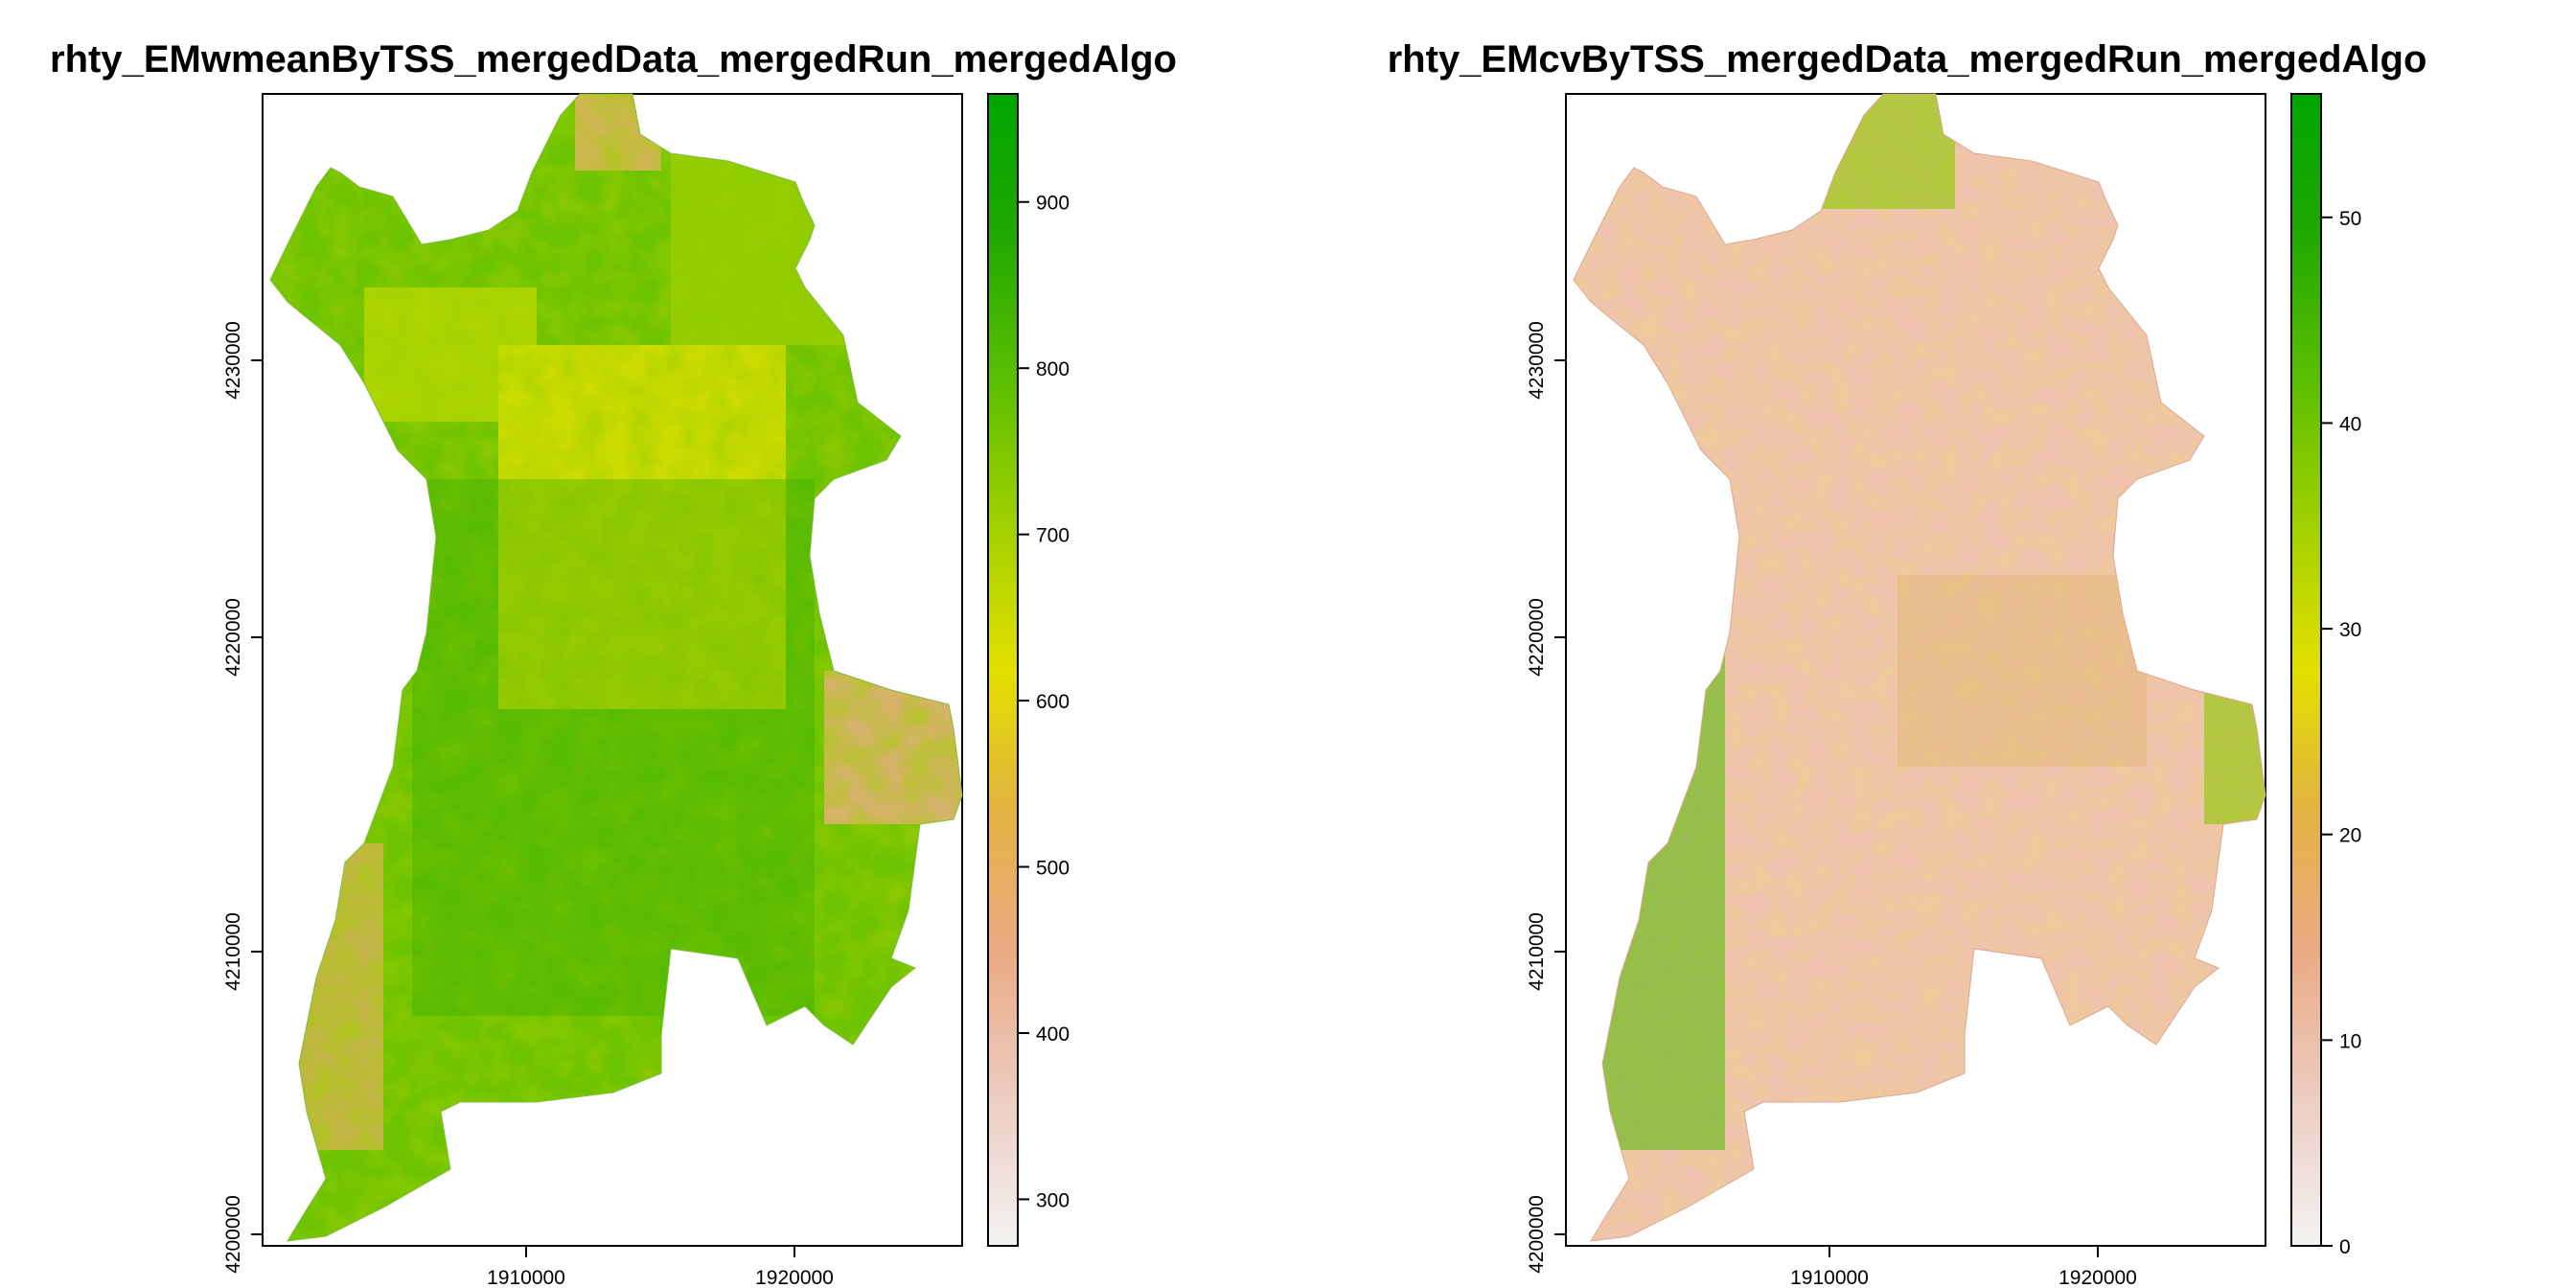 This screenshot has height=1288, width=2576. Describe the element at coordinates (2350, 836) in the screenshot. I see `legend-tick-label: 20` at that location.